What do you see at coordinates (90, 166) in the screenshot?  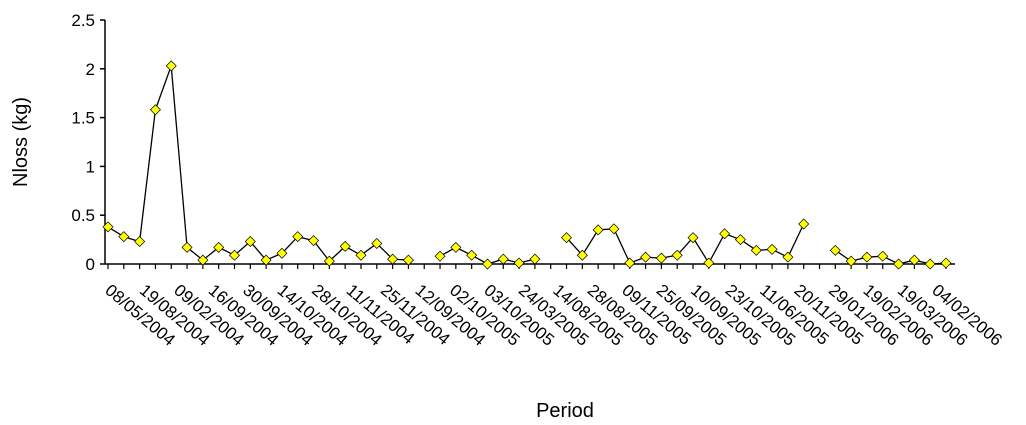 I see `y-tick-label: 1` at bounding box center [90, 166].